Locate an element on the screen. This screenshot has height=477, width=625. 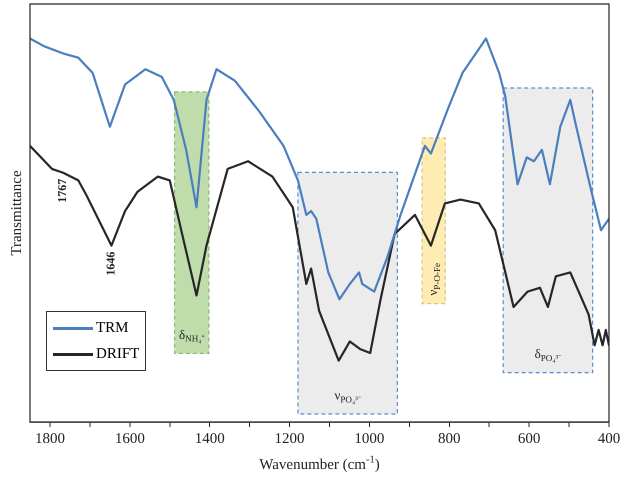
x-tick-label: 1000 is located at coordinates (369, 438).